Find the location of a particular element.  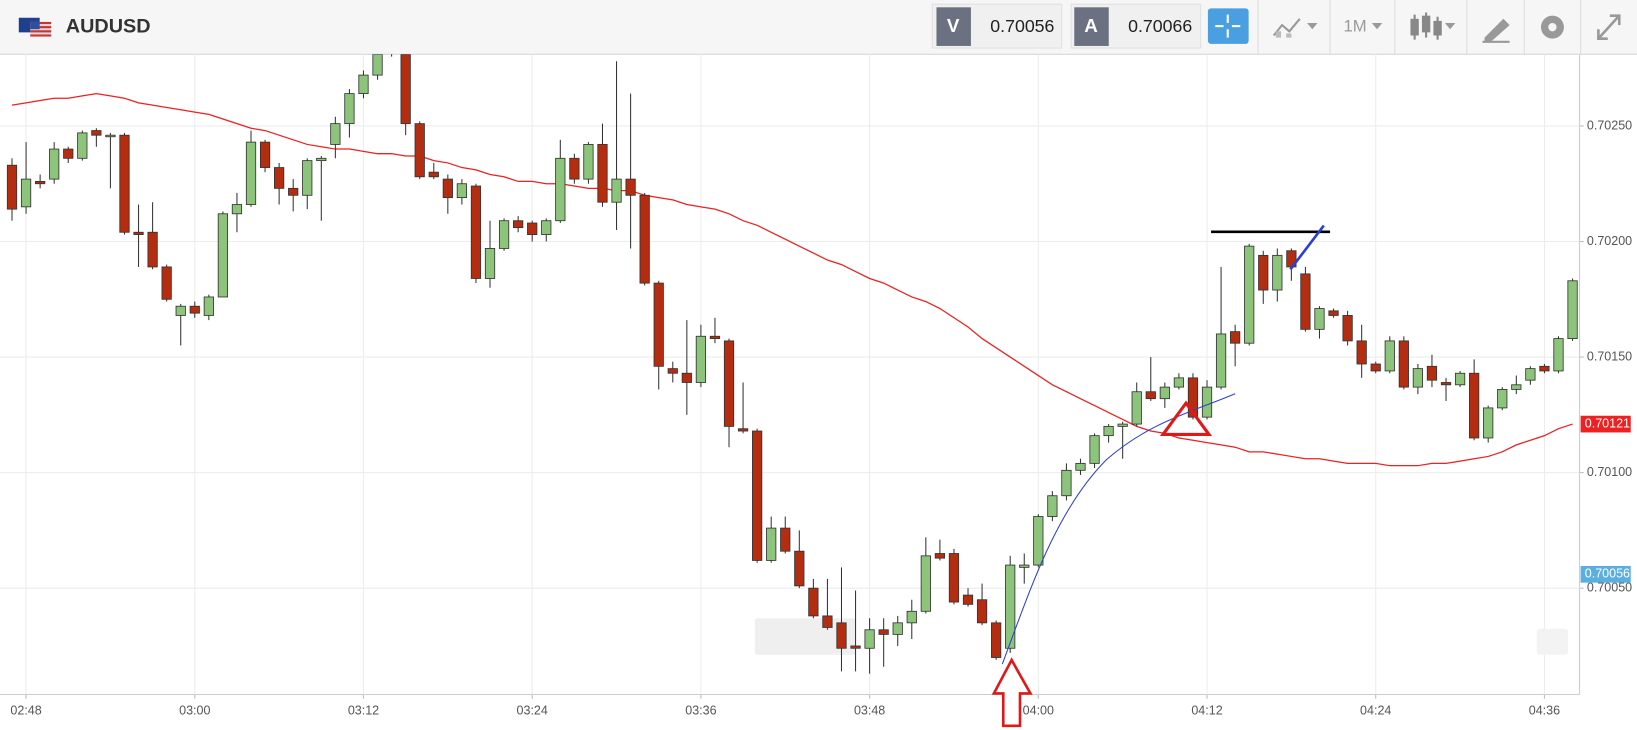

fullscreen-button is located at coordinates (1609, 27).